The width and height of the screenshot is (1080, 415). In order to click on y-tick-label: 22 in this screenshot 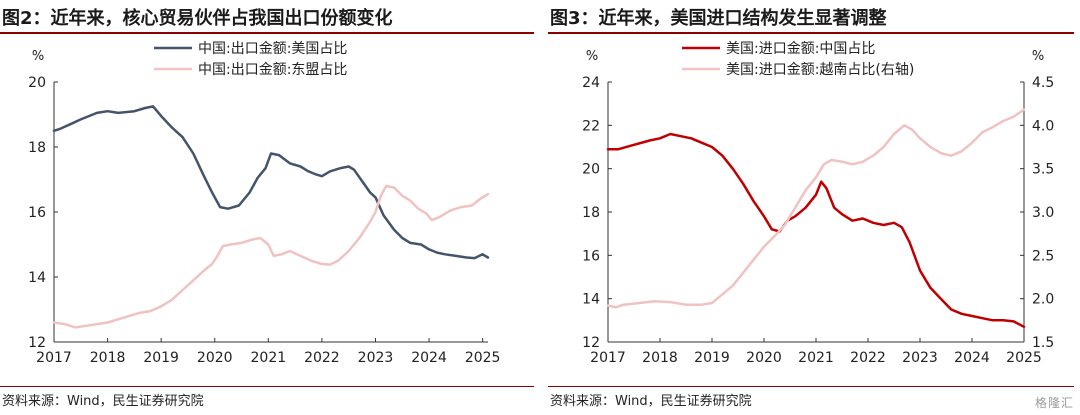, I will do `click(591, 126)`.